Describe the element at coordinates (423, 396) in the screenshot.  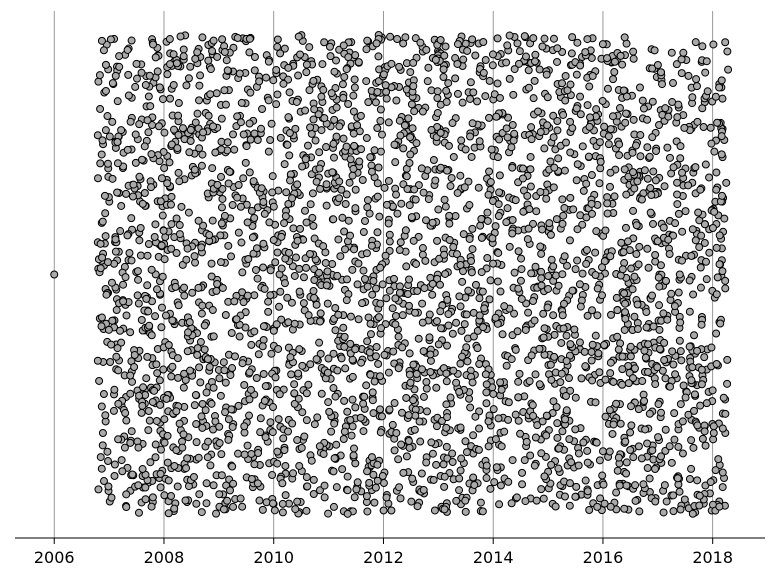
I see `data-point-s1-1920` at that location.